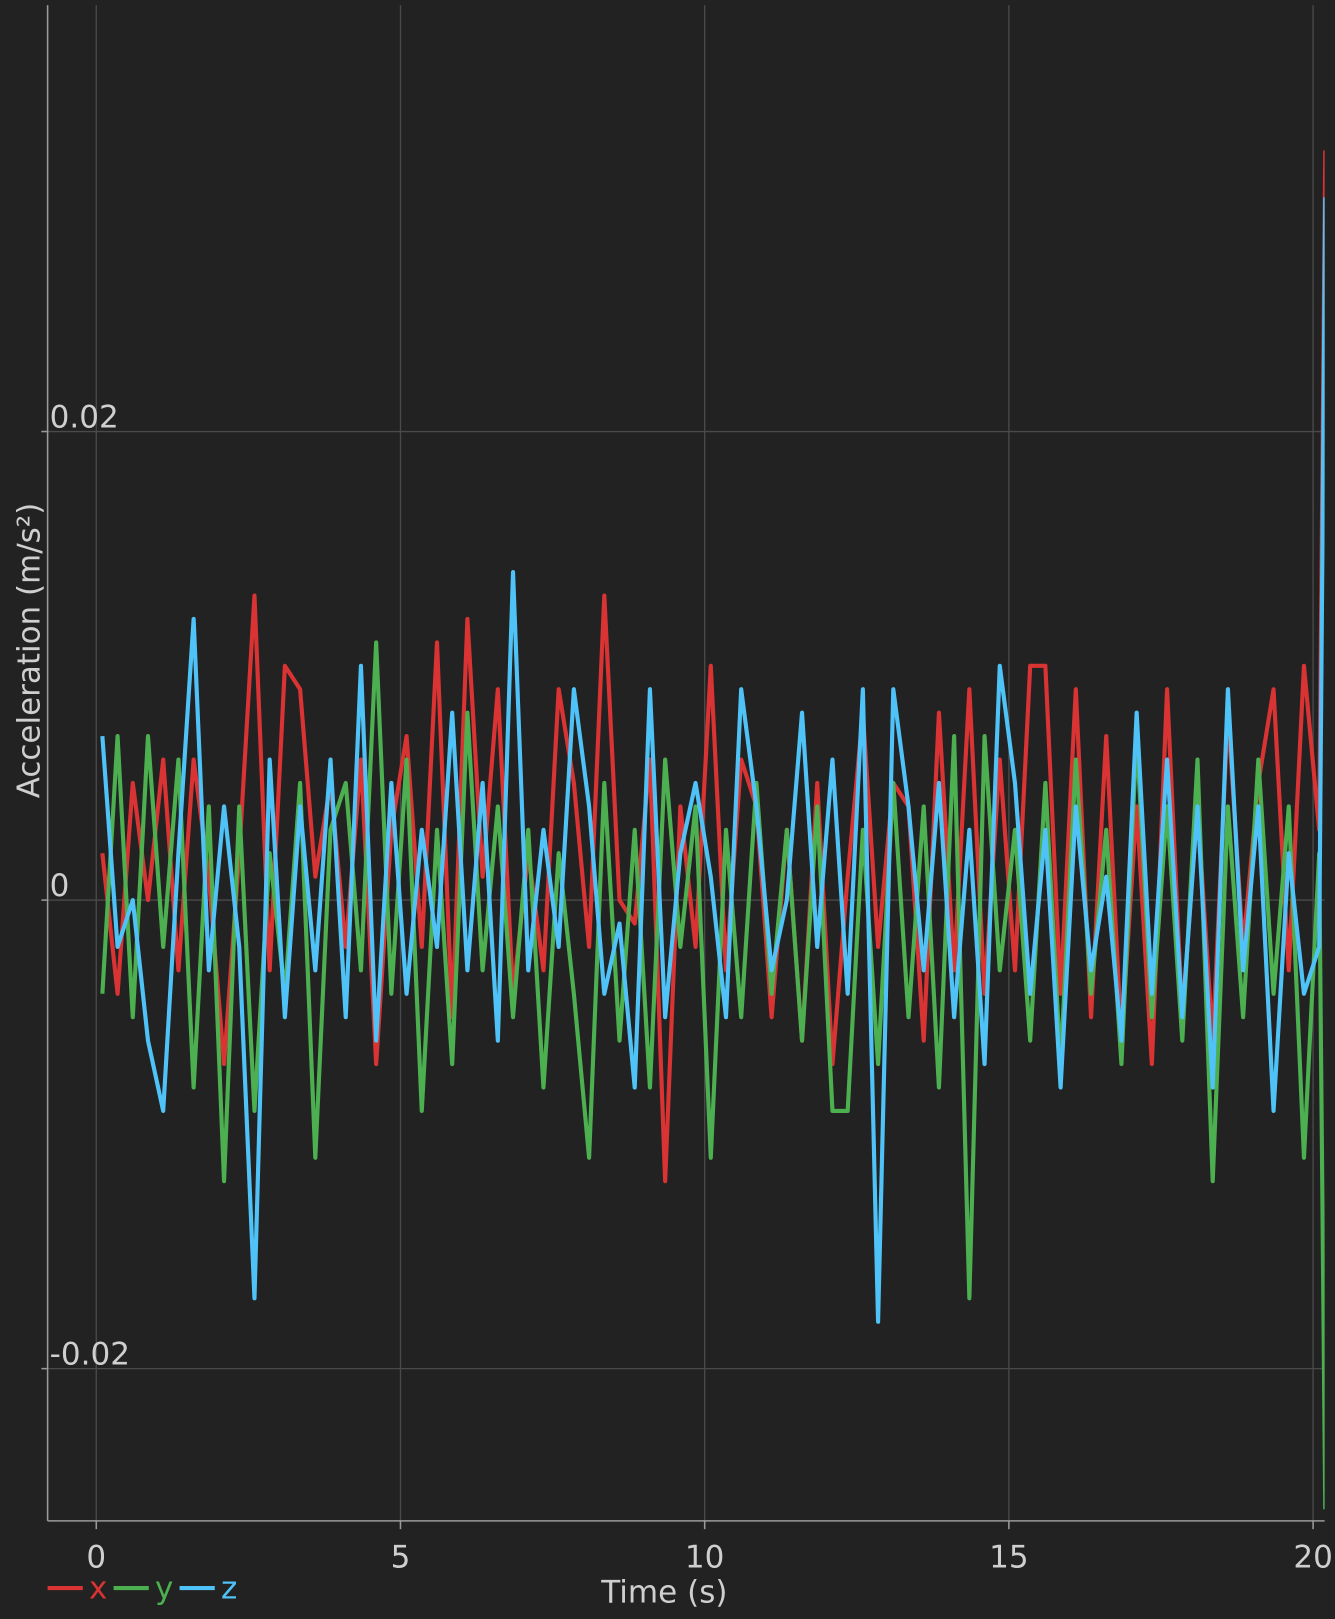  Describe the element at coordinates (1312, 1557) in the screenshot. I see `x-tick-label: 20` at that location.